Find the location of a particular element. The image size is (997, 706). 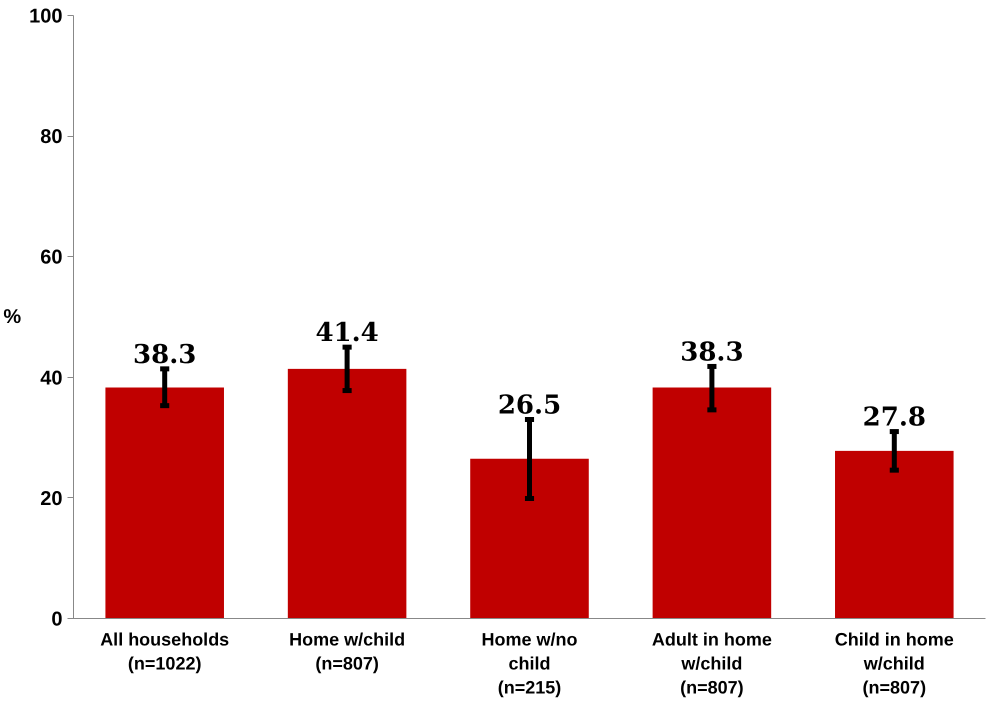

y-tick-label: 40 is located at coordinates (51, 378).